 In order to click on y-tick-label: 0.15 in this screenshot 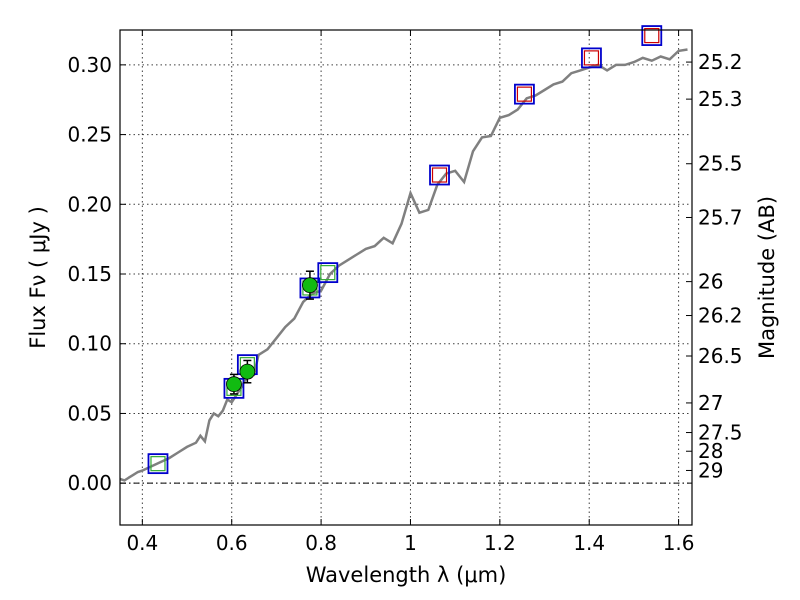, I will do `click(89, 274)`.